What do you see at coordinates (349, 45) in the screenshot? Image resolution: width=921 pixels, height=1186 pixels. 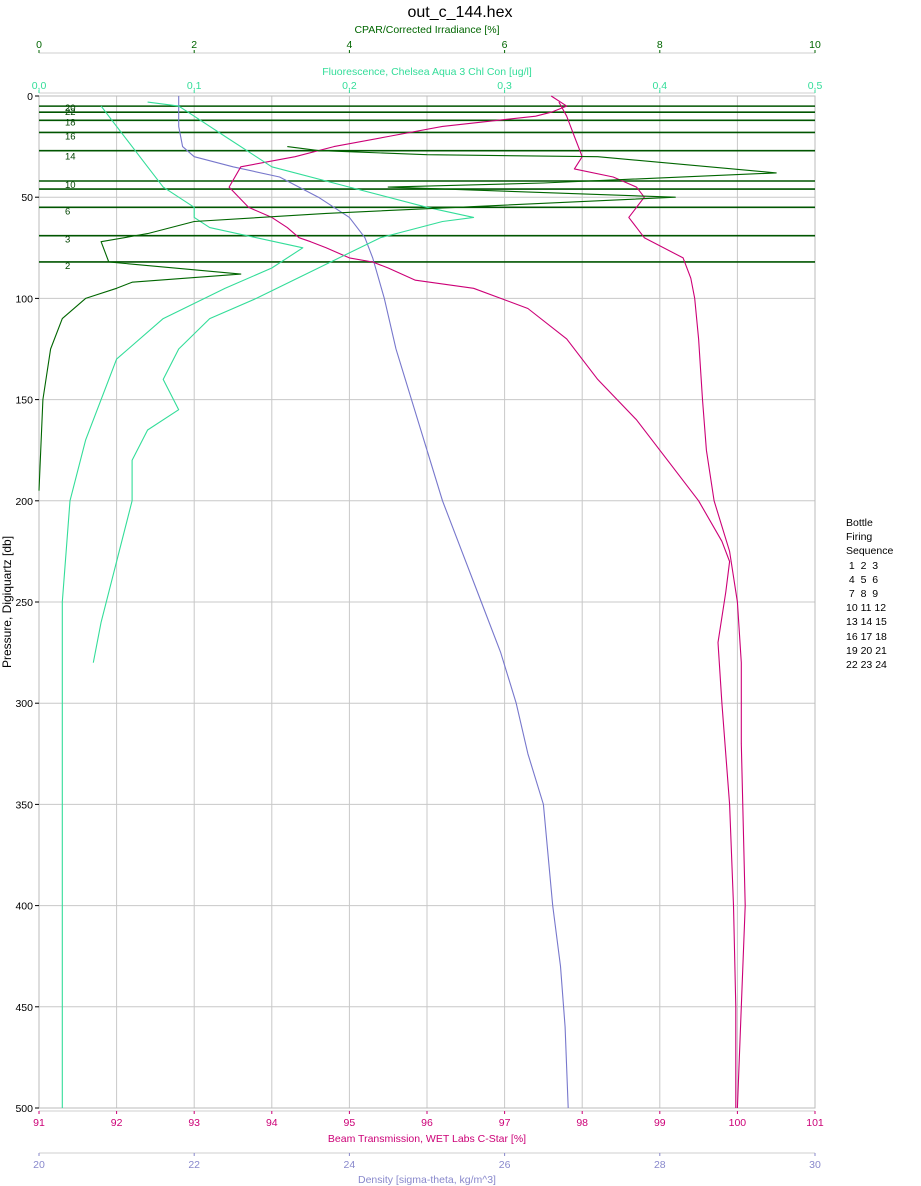 I see `axis-tick-label-cpar: 4` at bounding box center [349, 45].